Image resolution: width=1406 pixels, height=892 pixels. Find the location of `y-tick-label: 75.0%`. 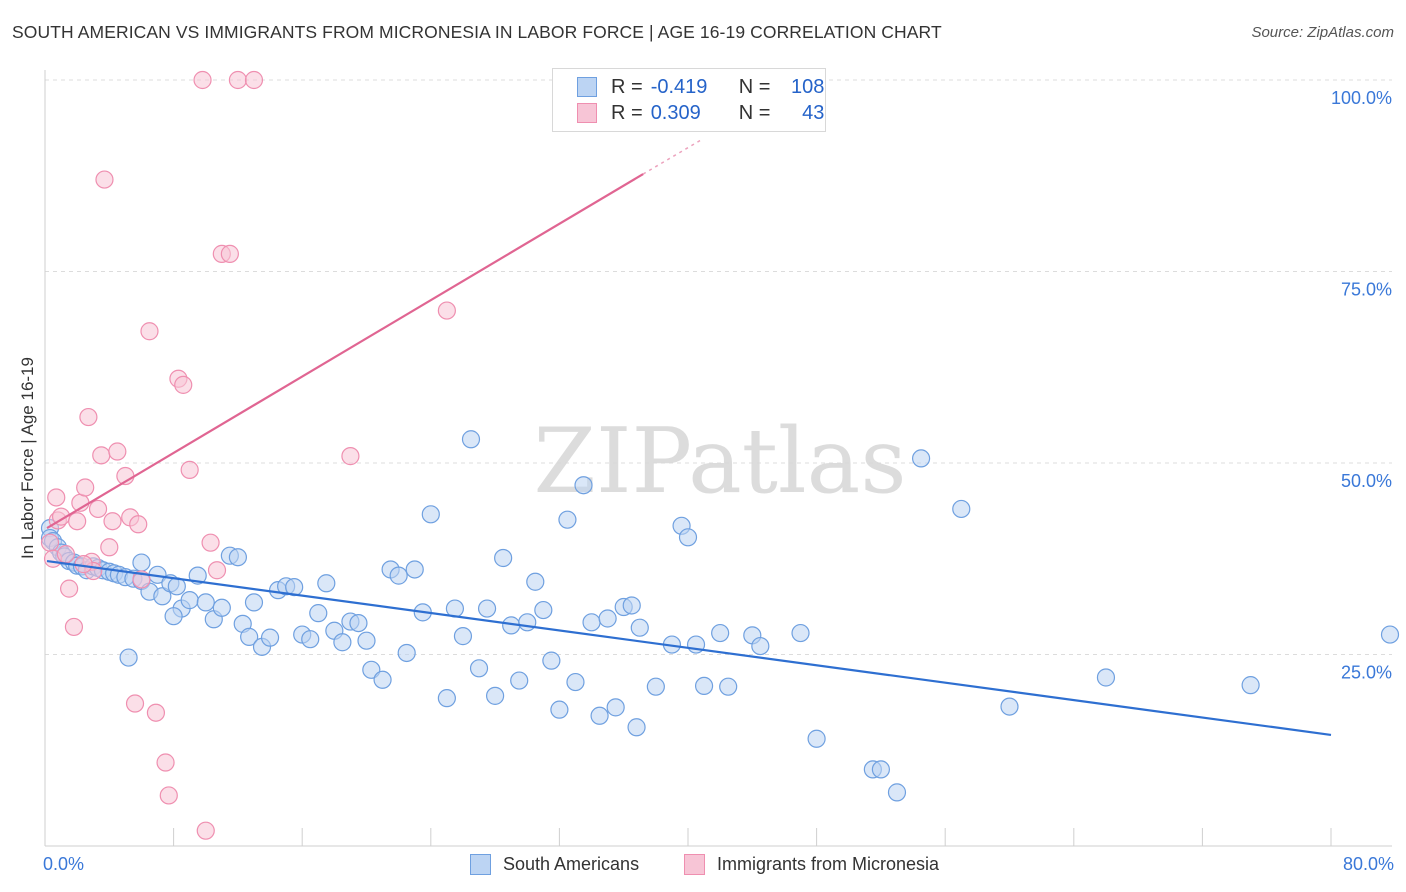

y-tick-label: 75.0% is located at coordinates (1366, 290).